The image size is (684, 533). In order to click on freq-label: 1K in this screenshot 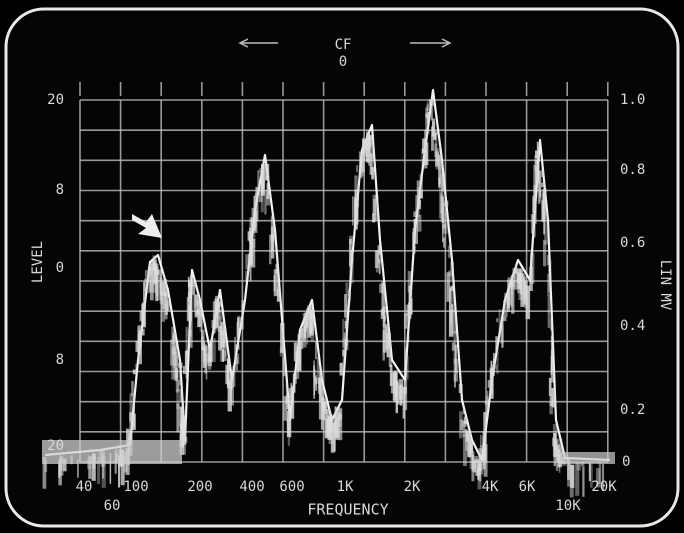, I will do `click(345, 487)`.